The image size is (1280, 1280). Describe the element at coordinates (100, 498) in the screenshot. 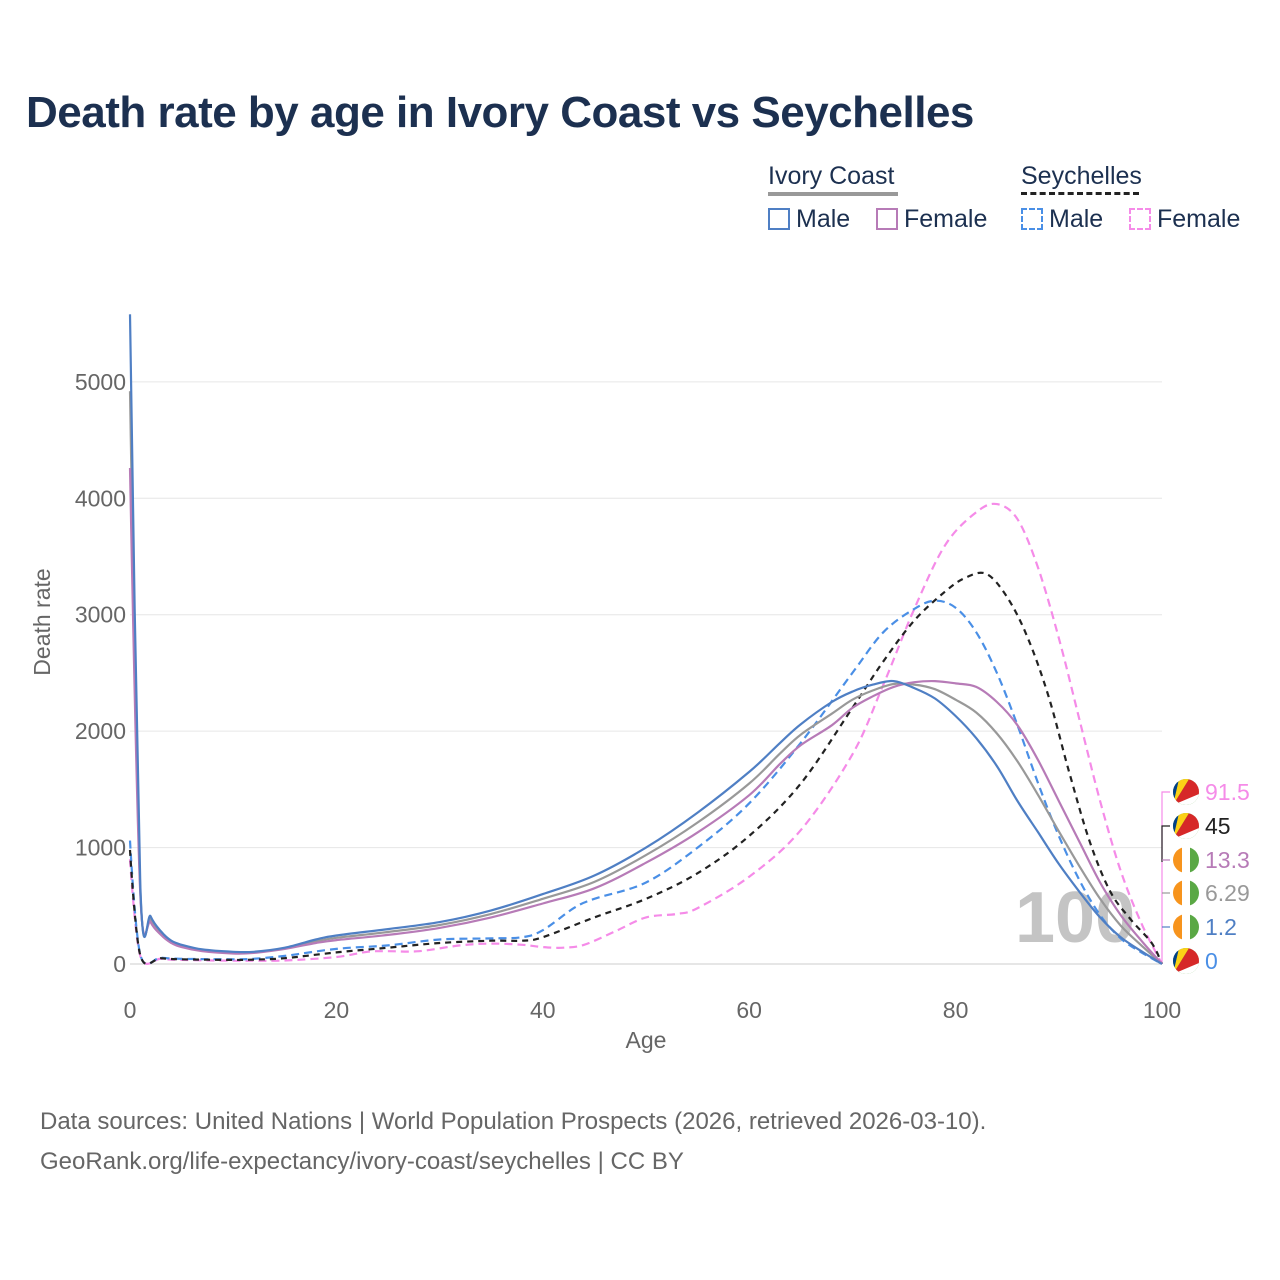

I see `y-tick-label: 4000` at that location.